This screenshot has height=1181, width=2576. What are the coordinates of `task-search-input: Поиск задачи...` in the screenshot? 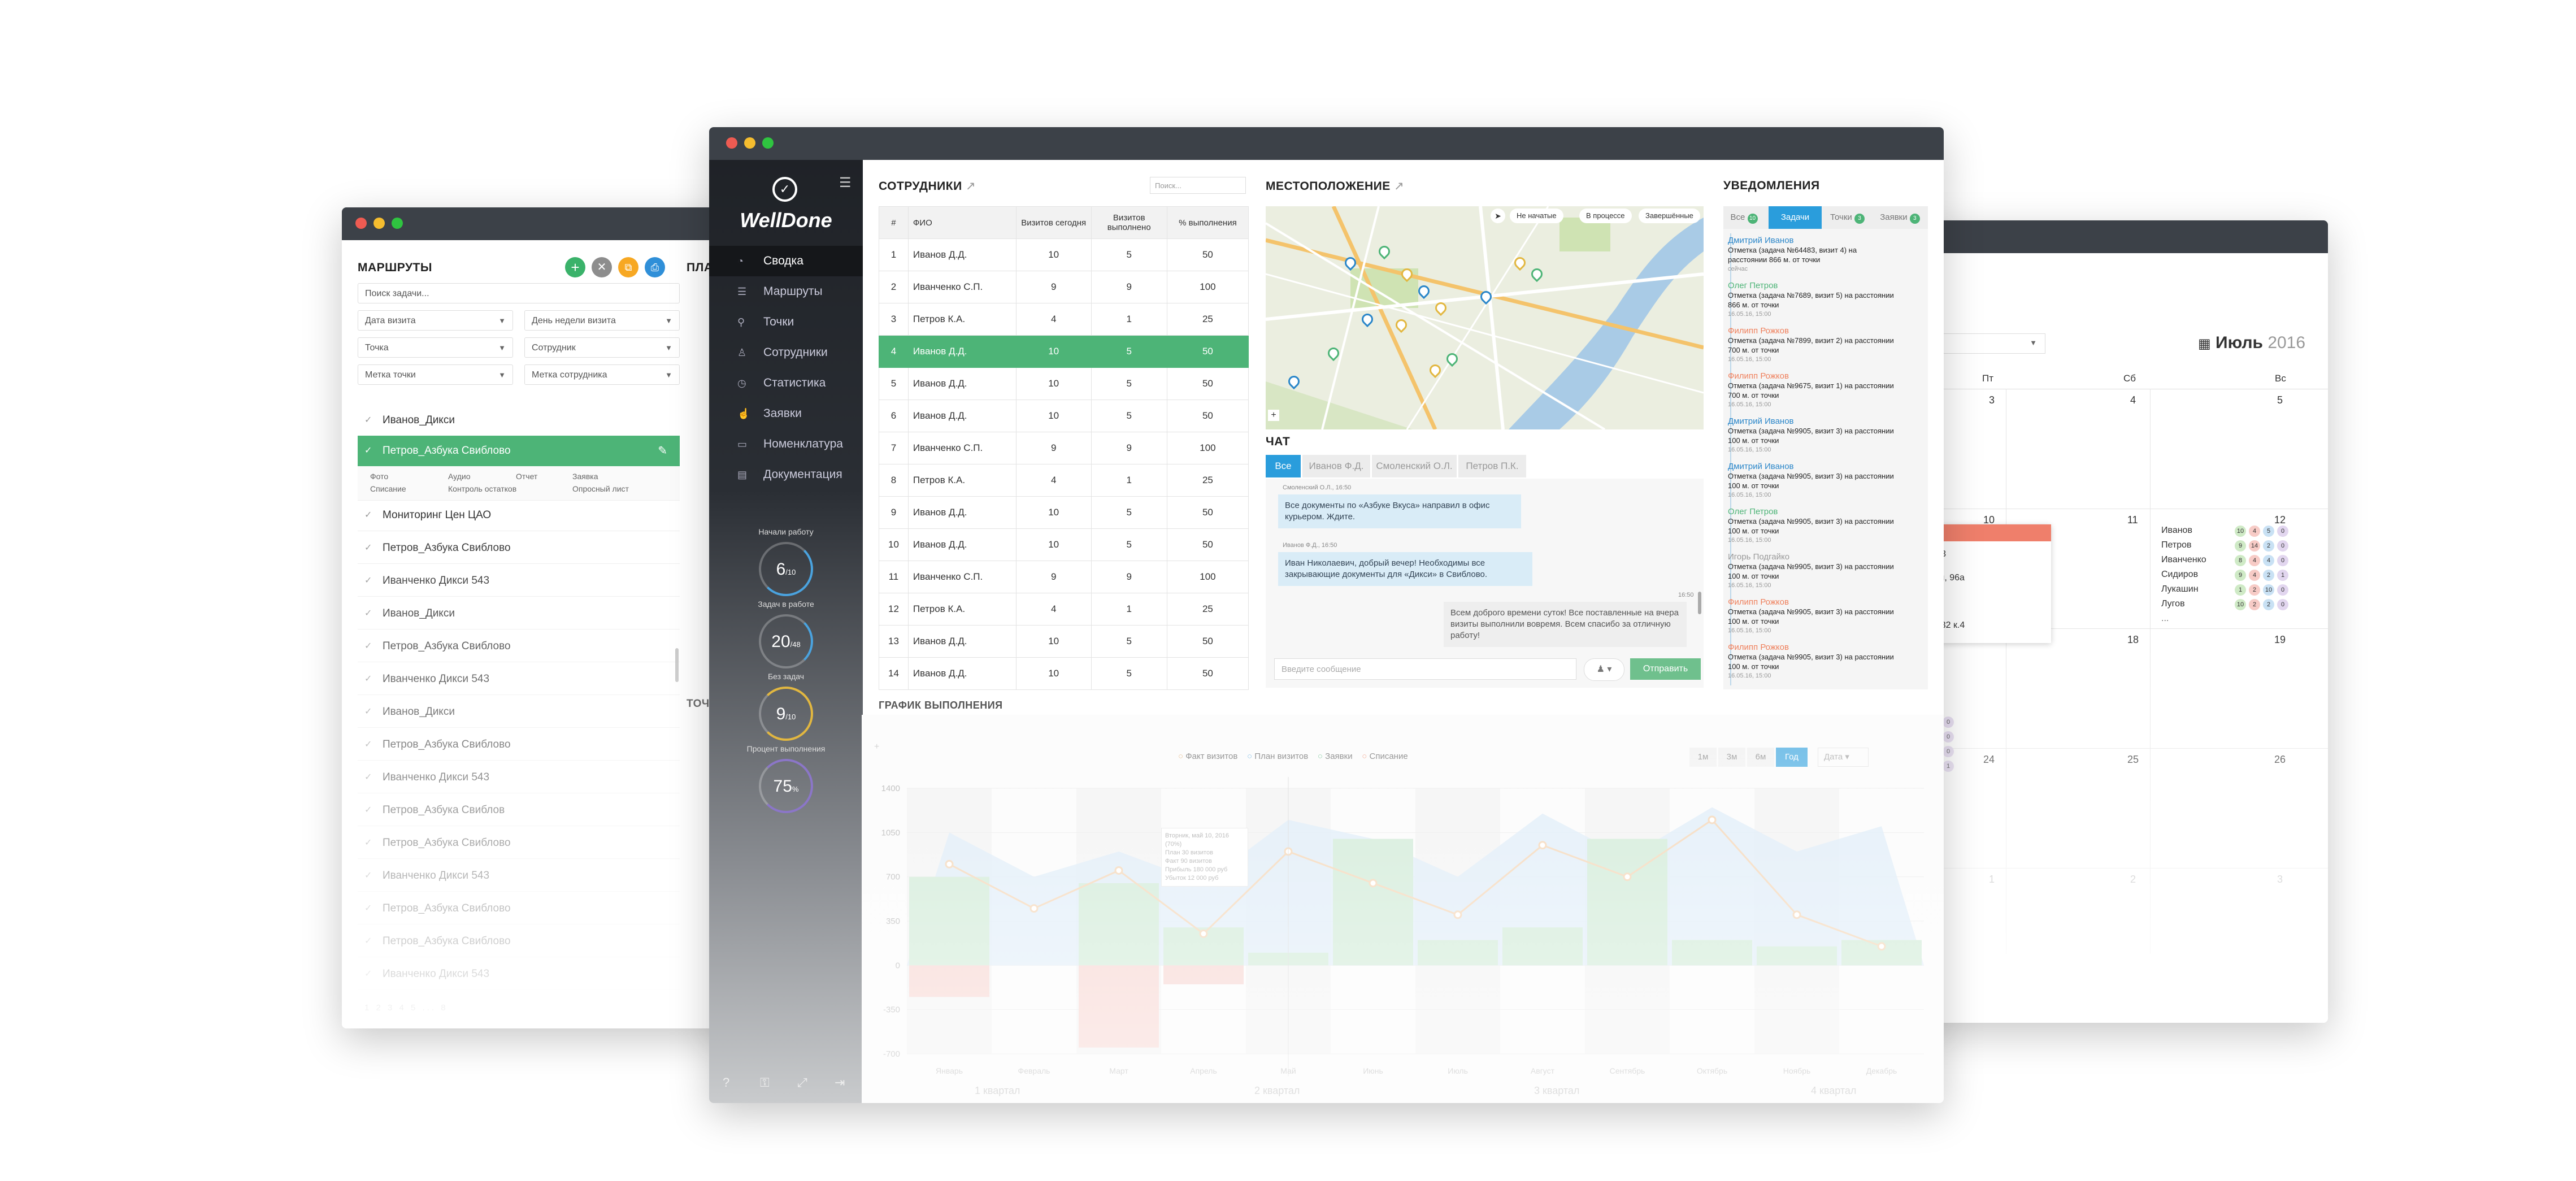 It's located at (519, 293).